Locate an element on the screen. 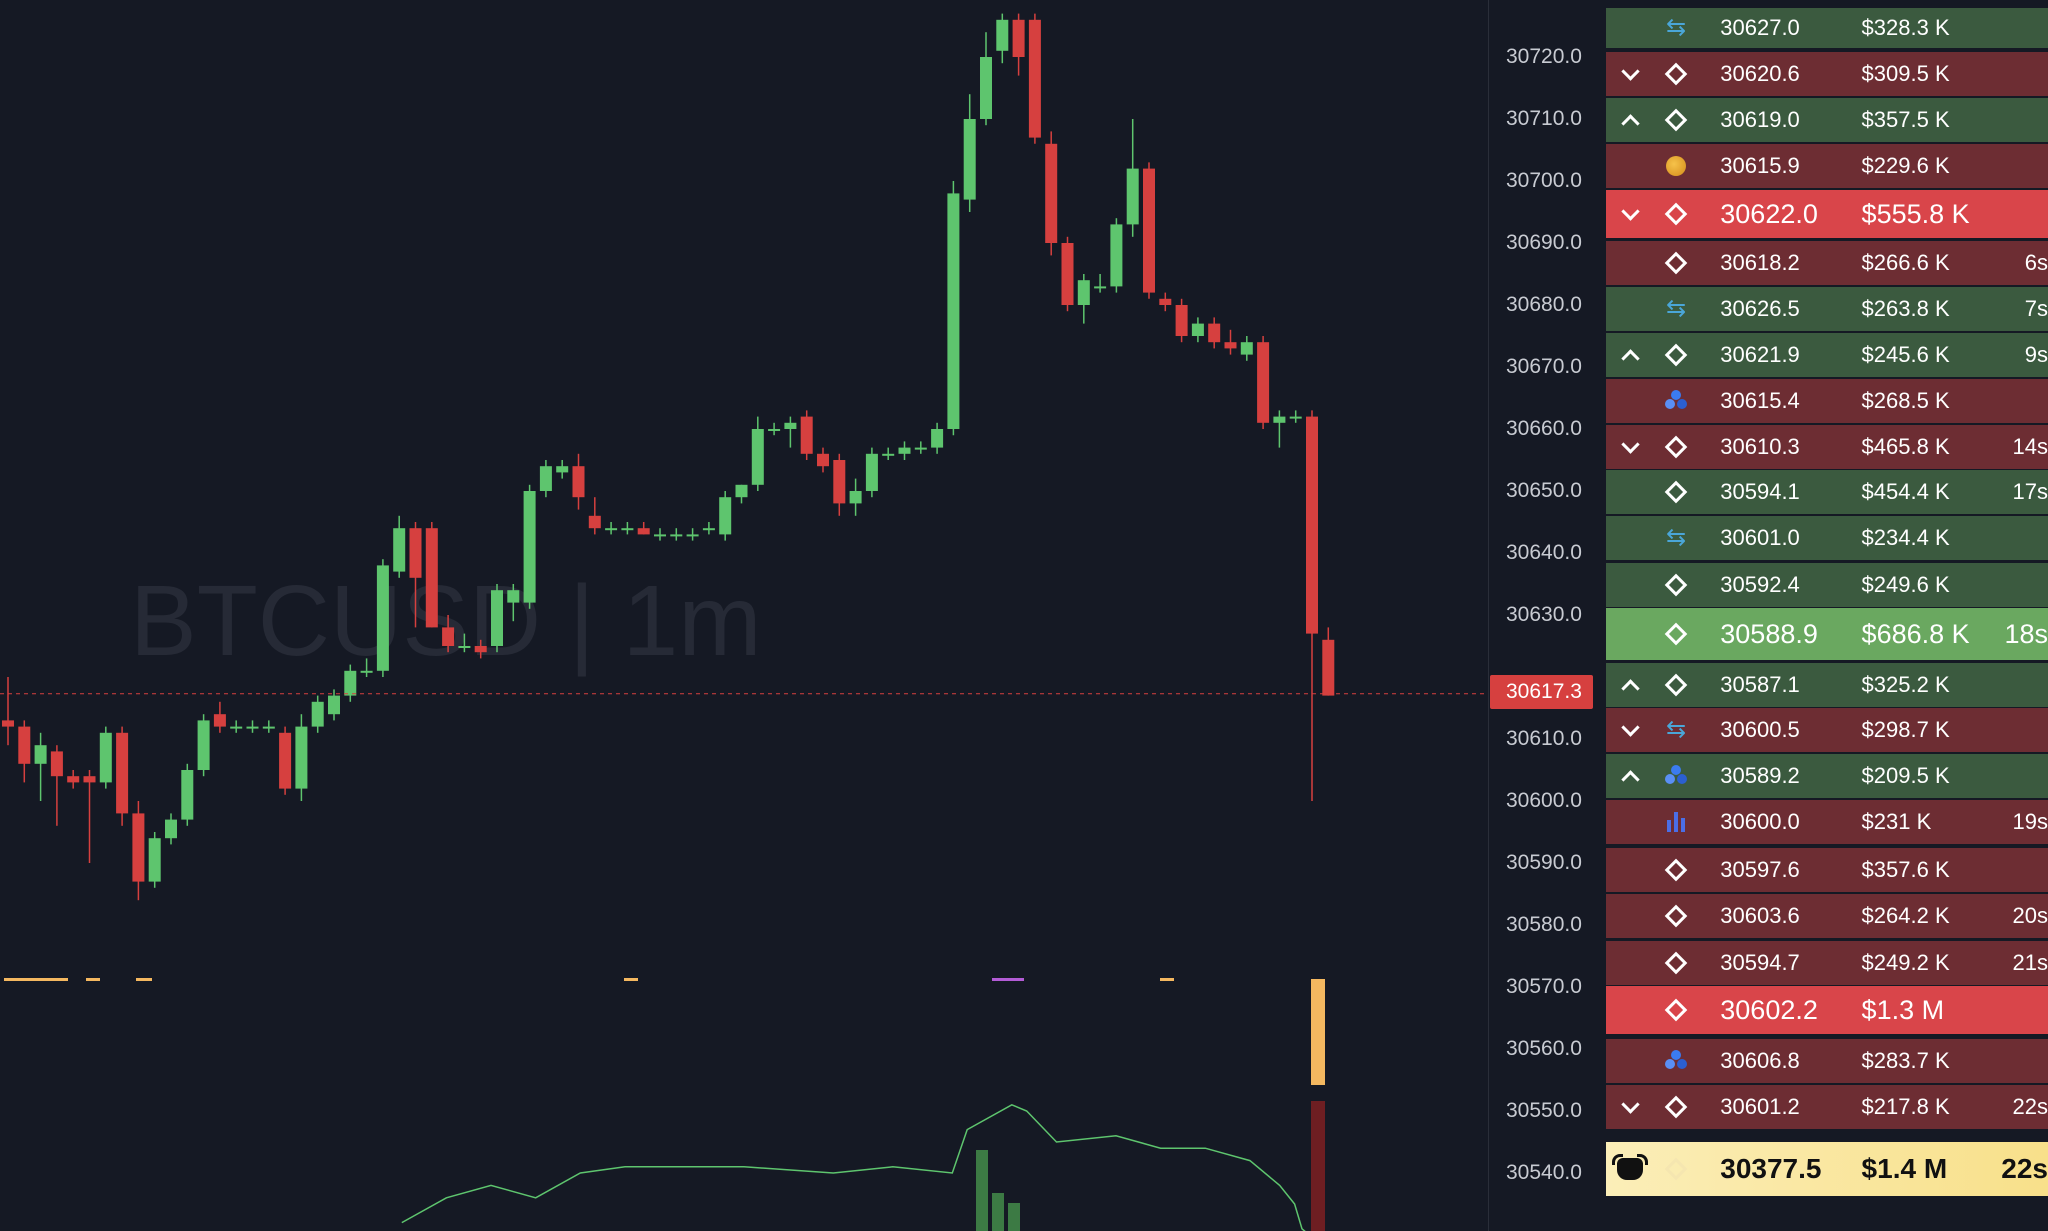  trade-row: ⇆ 30600.5 $298.7 K is located at coordinates (1827, 730).